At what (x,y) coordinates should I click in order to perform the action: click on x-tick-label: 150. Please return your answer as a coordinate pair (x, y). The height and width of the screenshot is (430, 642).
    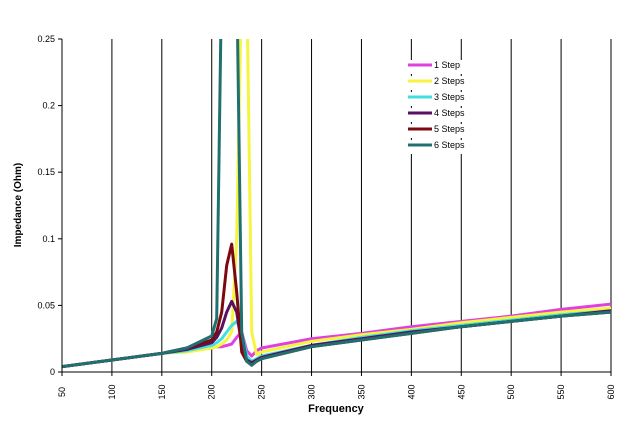
    Looking at the image, I should click on (162, 391).